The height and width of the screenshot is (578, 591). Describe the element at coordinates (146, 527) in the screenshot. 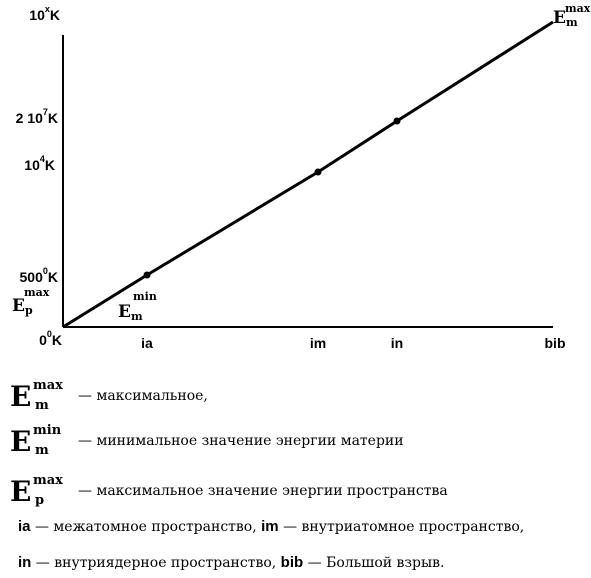

I see `desc-ia: — межатомное пространство,` at that location.